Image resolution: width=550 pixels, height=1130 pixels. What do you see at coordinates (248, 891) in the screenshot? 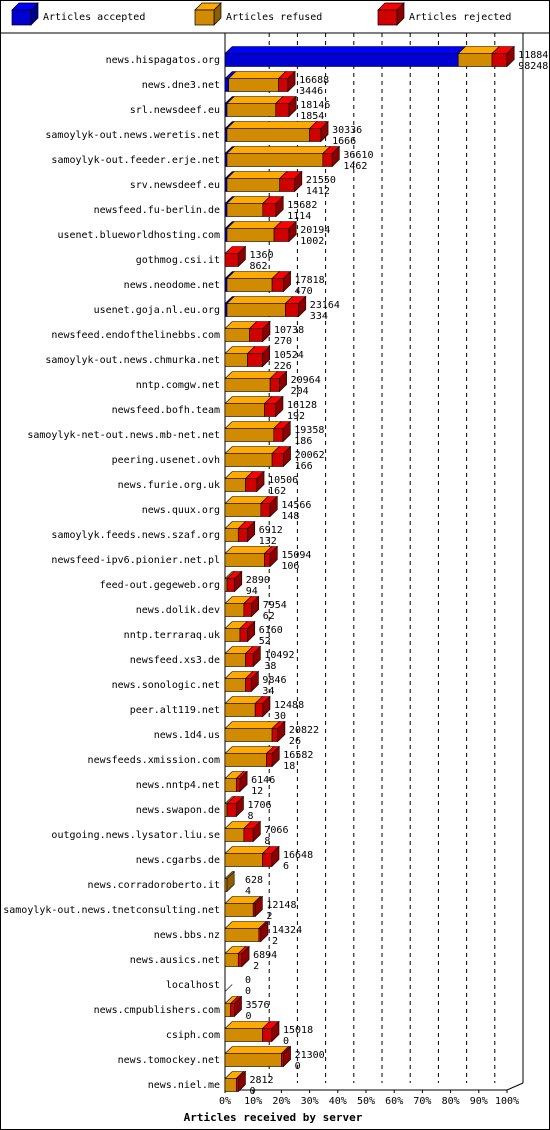
I see `data-label-accepted: 4` at bounding box center [248, 891].